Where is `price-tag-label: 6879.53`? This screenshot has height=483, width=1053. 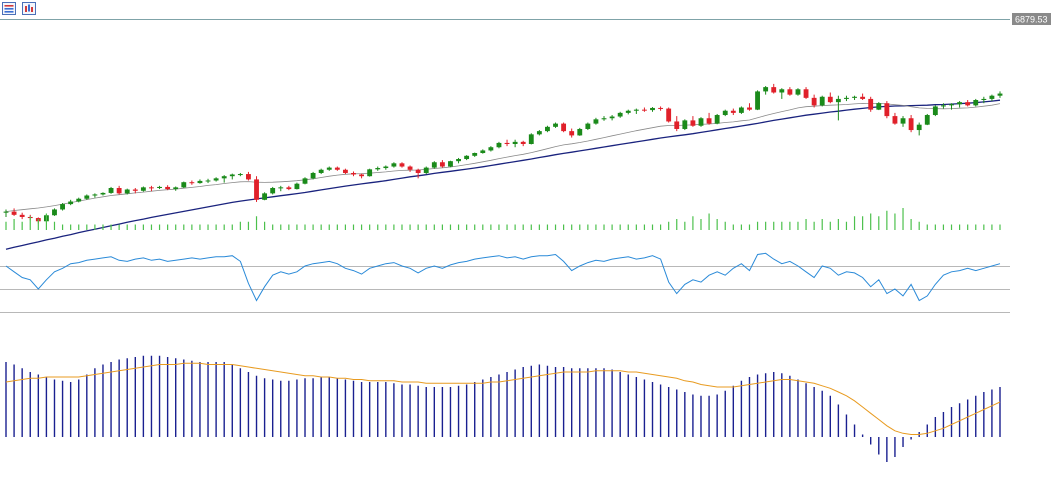 price-tag-label: 6879.53 is located at coordinates (1031, 20).